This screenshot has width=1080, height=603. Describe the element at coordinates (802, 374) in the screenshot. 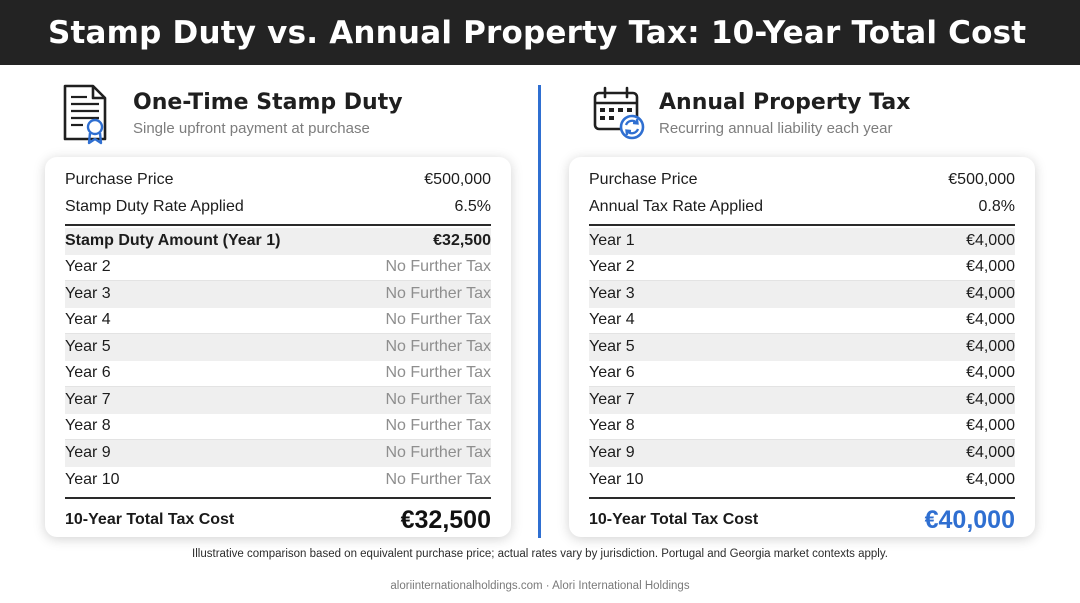

I see `table-row: Year 6 €4,000` at that location.